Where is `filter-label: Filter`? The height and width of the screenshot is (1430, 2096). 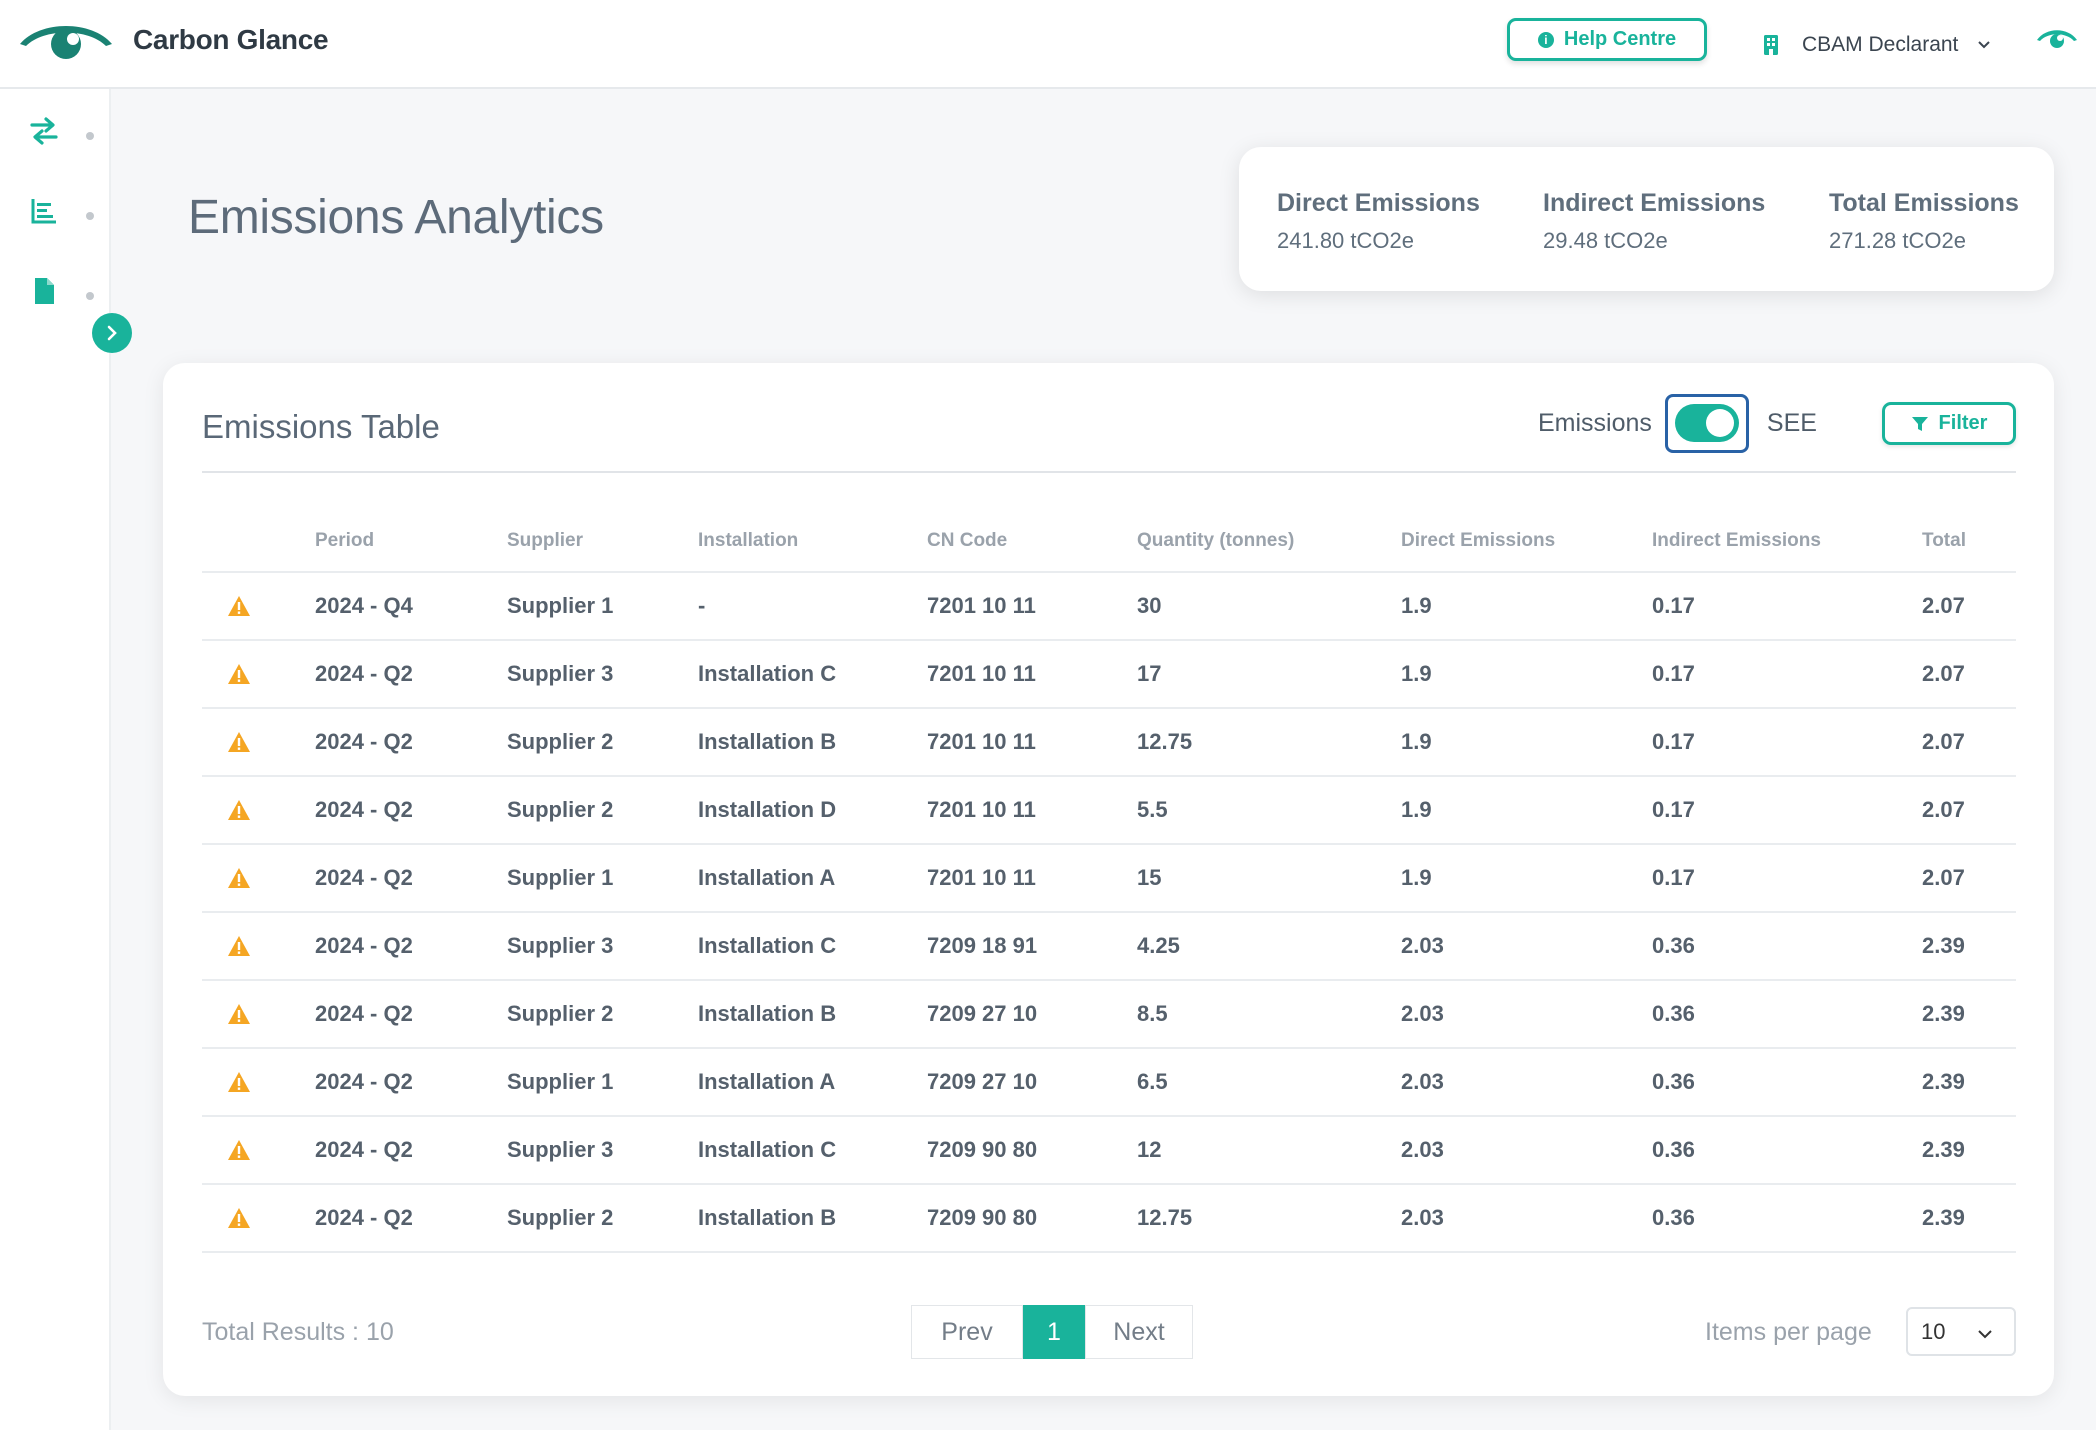 filter-label: Filter is located at coordinates (1963, 423).